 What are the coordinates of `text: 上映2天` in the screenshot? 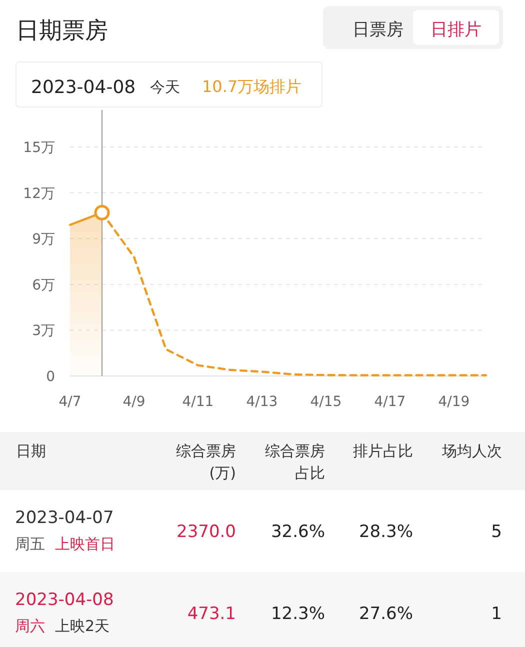 It's located at (82, 626).